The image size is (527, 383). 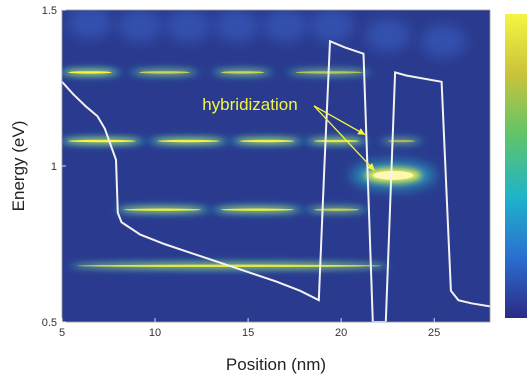 What do you see at coordinates (62, 333) in the screenshot?
I see `x-tick-label-5: 5` at bounding box center [62, 333].